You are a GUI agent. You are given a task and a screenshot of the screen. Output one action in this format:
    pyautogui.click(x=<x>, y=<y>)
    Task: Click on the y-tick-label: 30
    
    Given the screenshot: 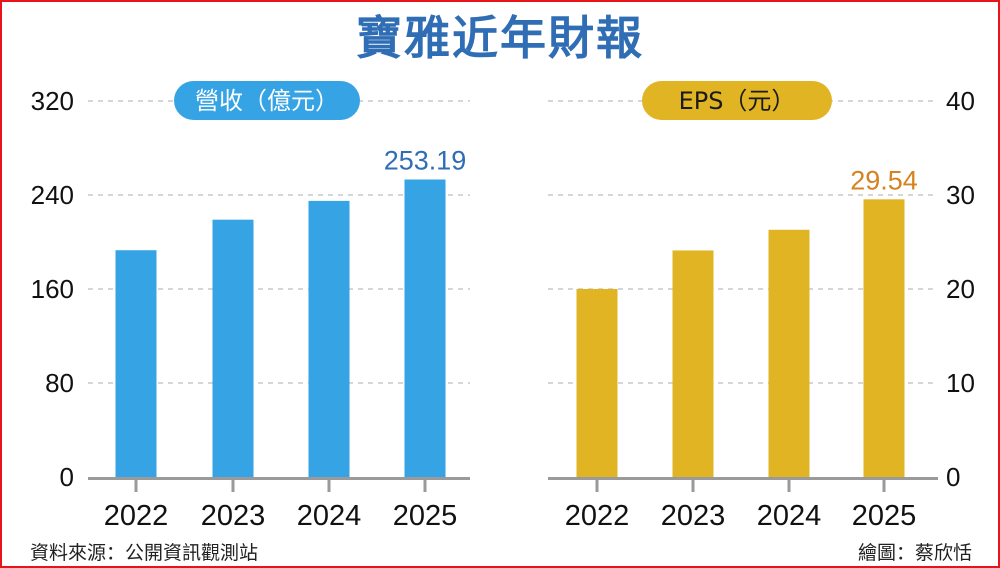 What is the action you would take?
    pyautogui.click(x=960, y=195)
    